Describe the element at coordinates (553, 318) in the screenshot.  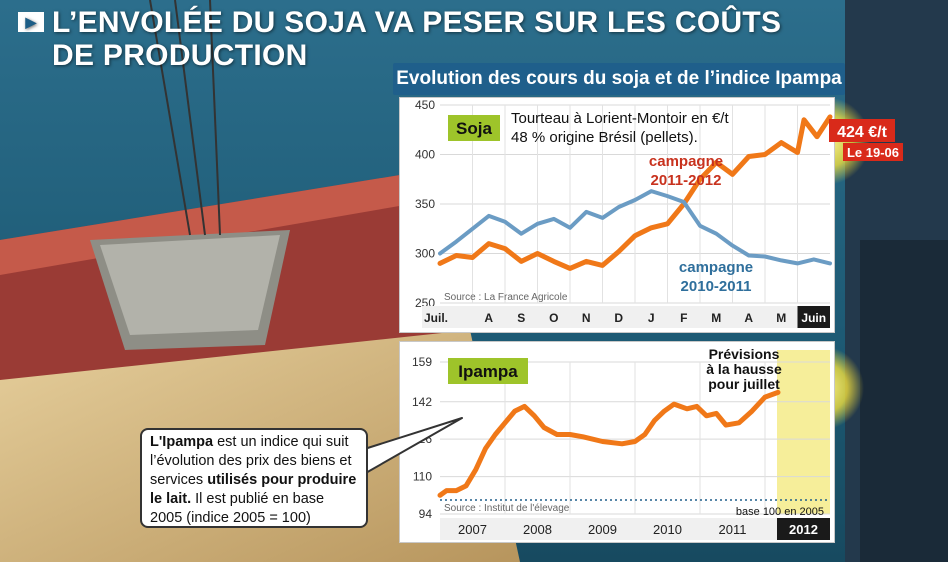
I see `soja-x-tick-label: O` at that location.